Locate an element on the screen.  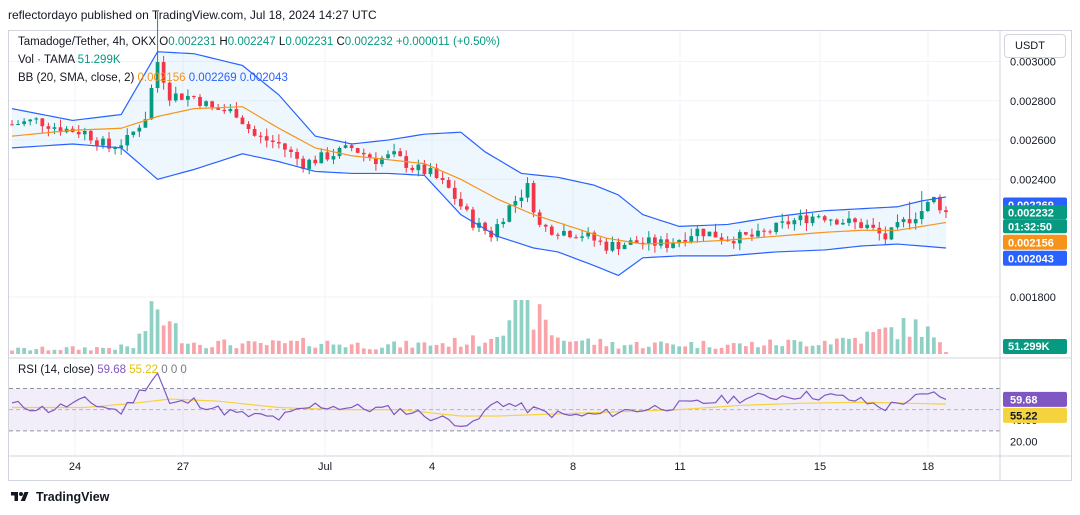
price-tag-bg is located at coordinates (1035, 258).